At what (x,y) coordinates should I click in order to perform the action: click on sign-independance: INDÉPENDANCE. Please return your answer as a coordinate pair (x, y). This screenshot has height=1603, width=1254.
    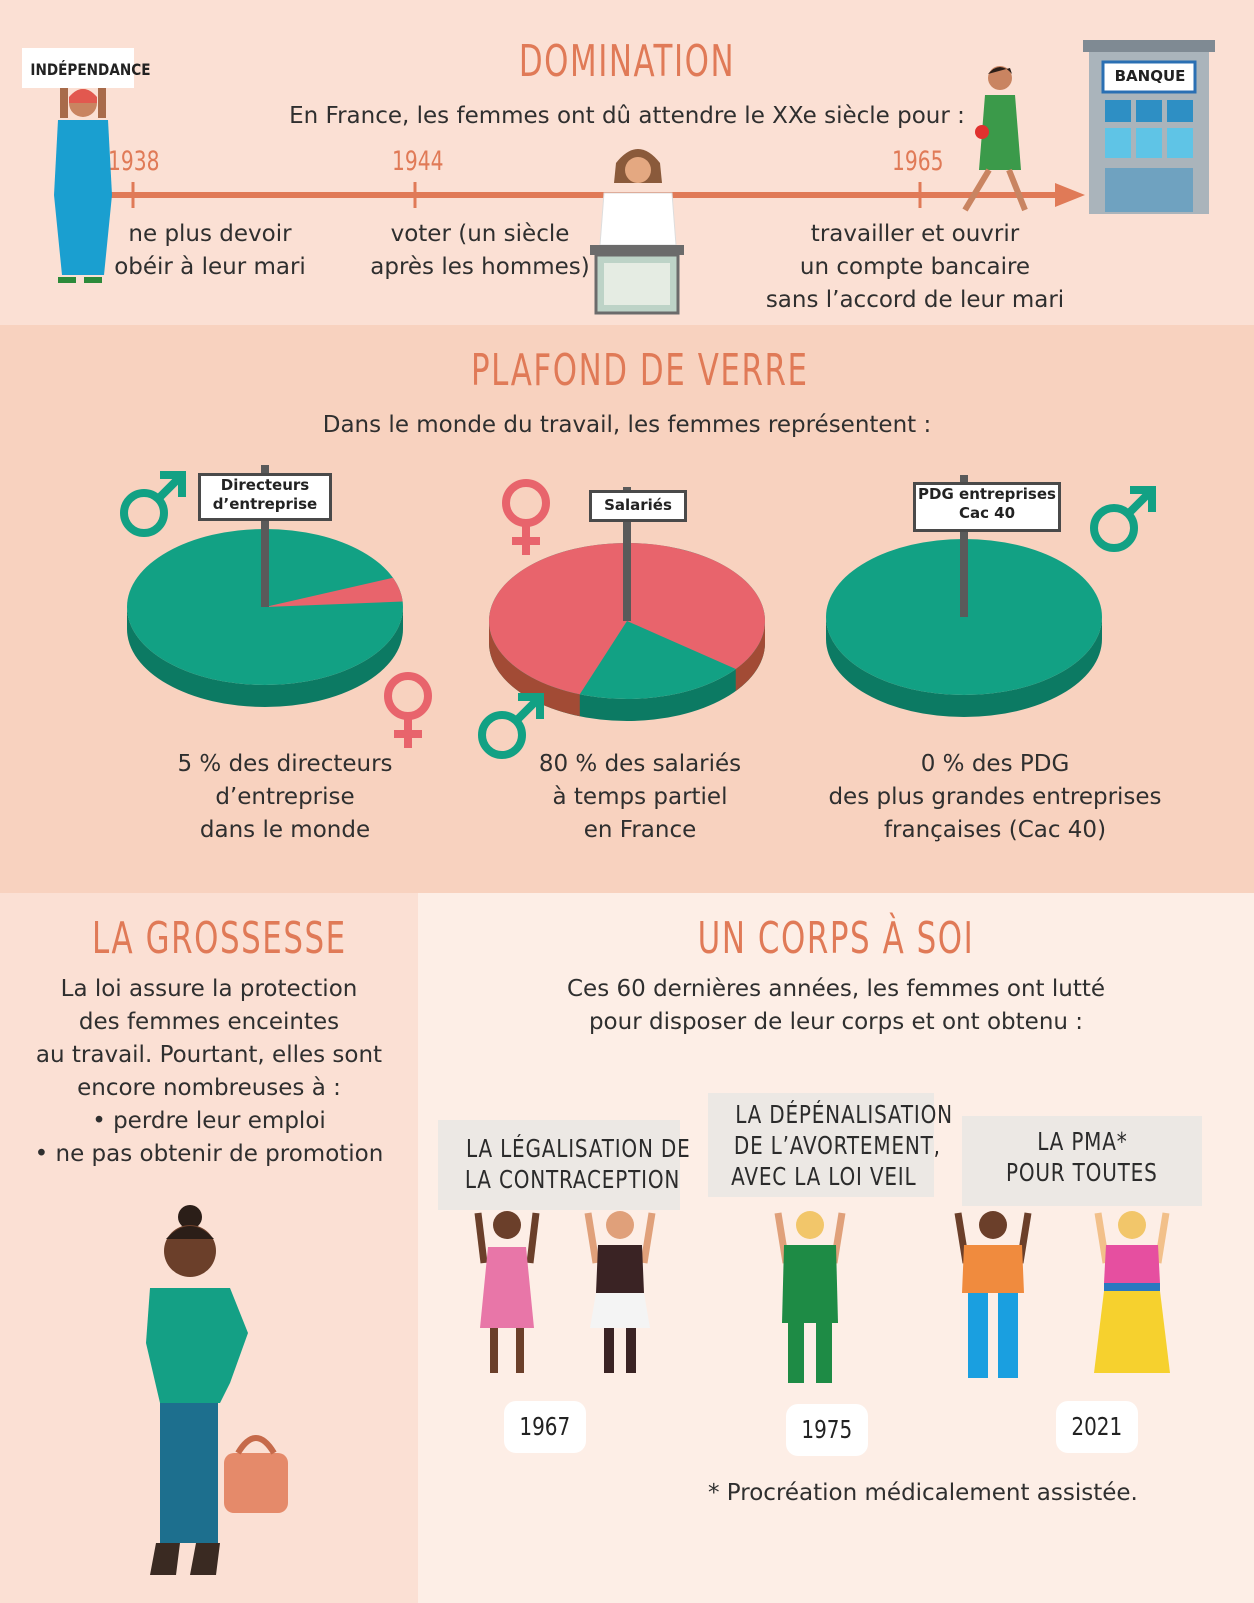
    Looking at the image, I should click on (90, 69).